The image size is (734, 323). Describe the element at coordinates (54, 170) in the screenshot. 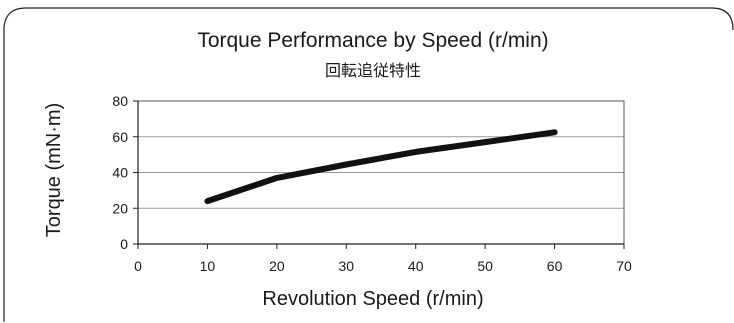

I see `y-axis-label: Torque (mN·m)` at that location.